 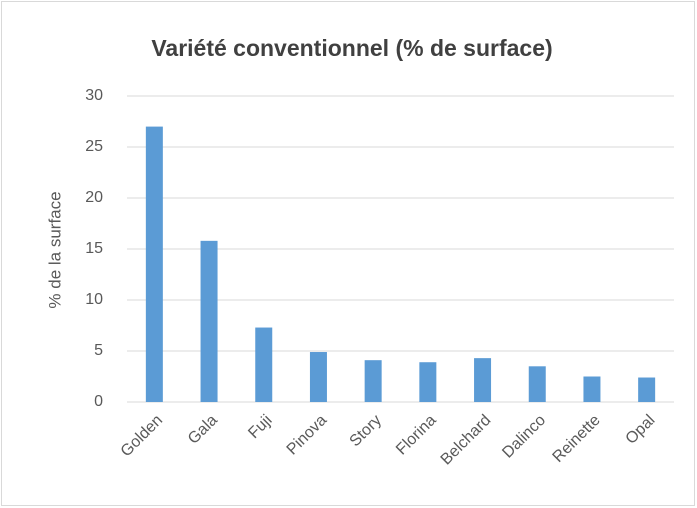 What do you see at coordinates (98, 350) in the screenshot?
I see `y-tick-label: 5` at bounding box center [98, 350].